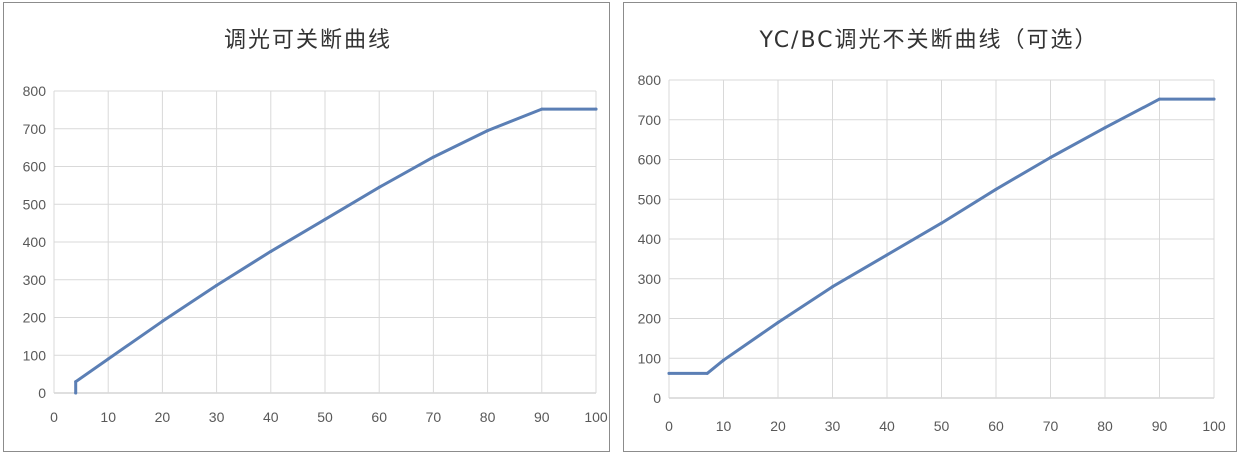 The image size is (1240, 457). I want to click on chart-title: YC/BC调光不关断曲线（可选）, so click(928, 40).